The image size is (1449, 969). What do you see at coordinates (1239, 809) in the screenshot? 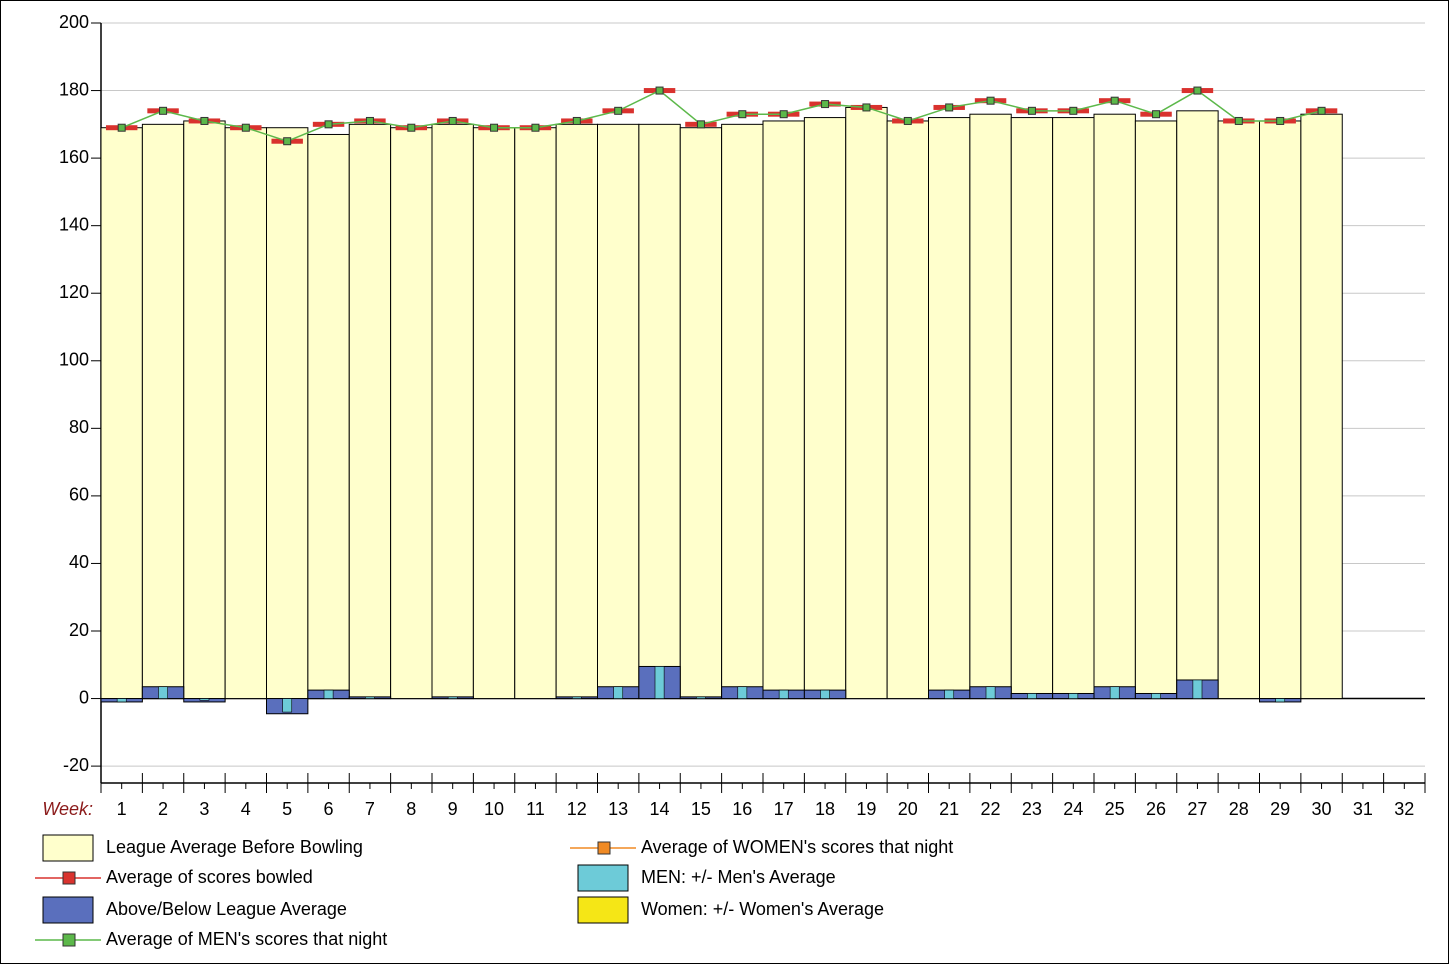
I see `x-tick-label: 28` at bounding box center [1239, 809].